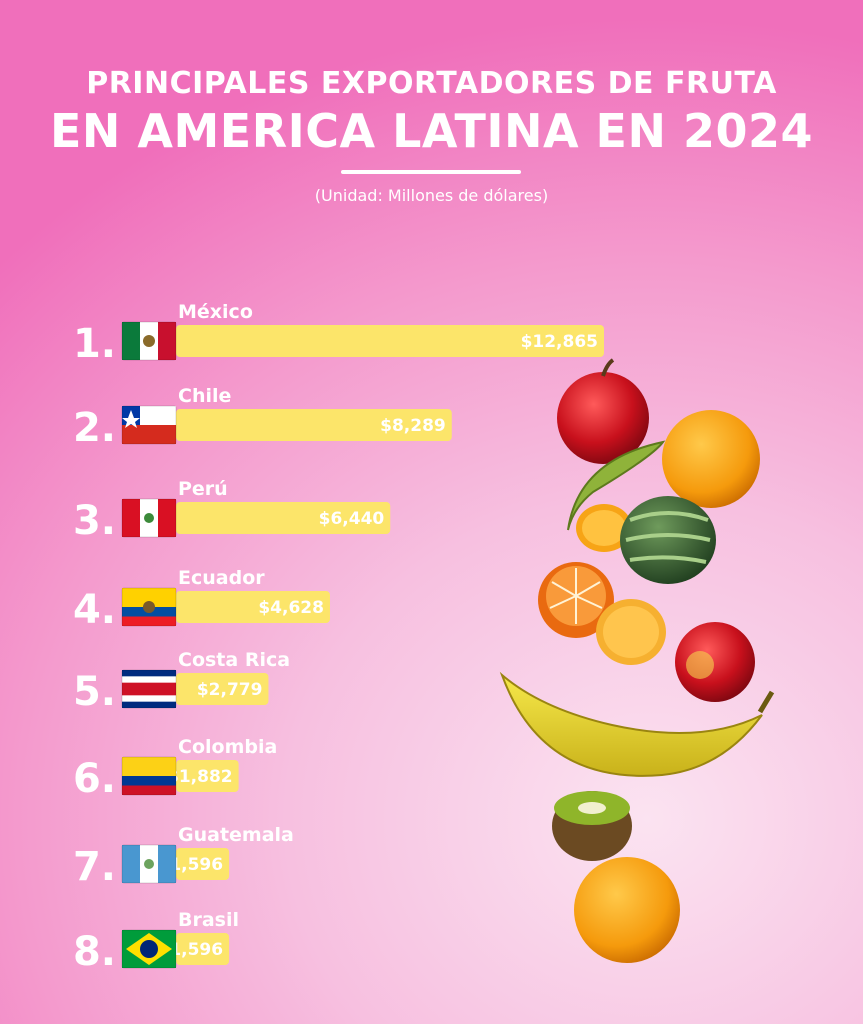  What do you see at coordinates (149, 425) in the screenshot?
I see `chile-flag` at bounding box center [149, 425].